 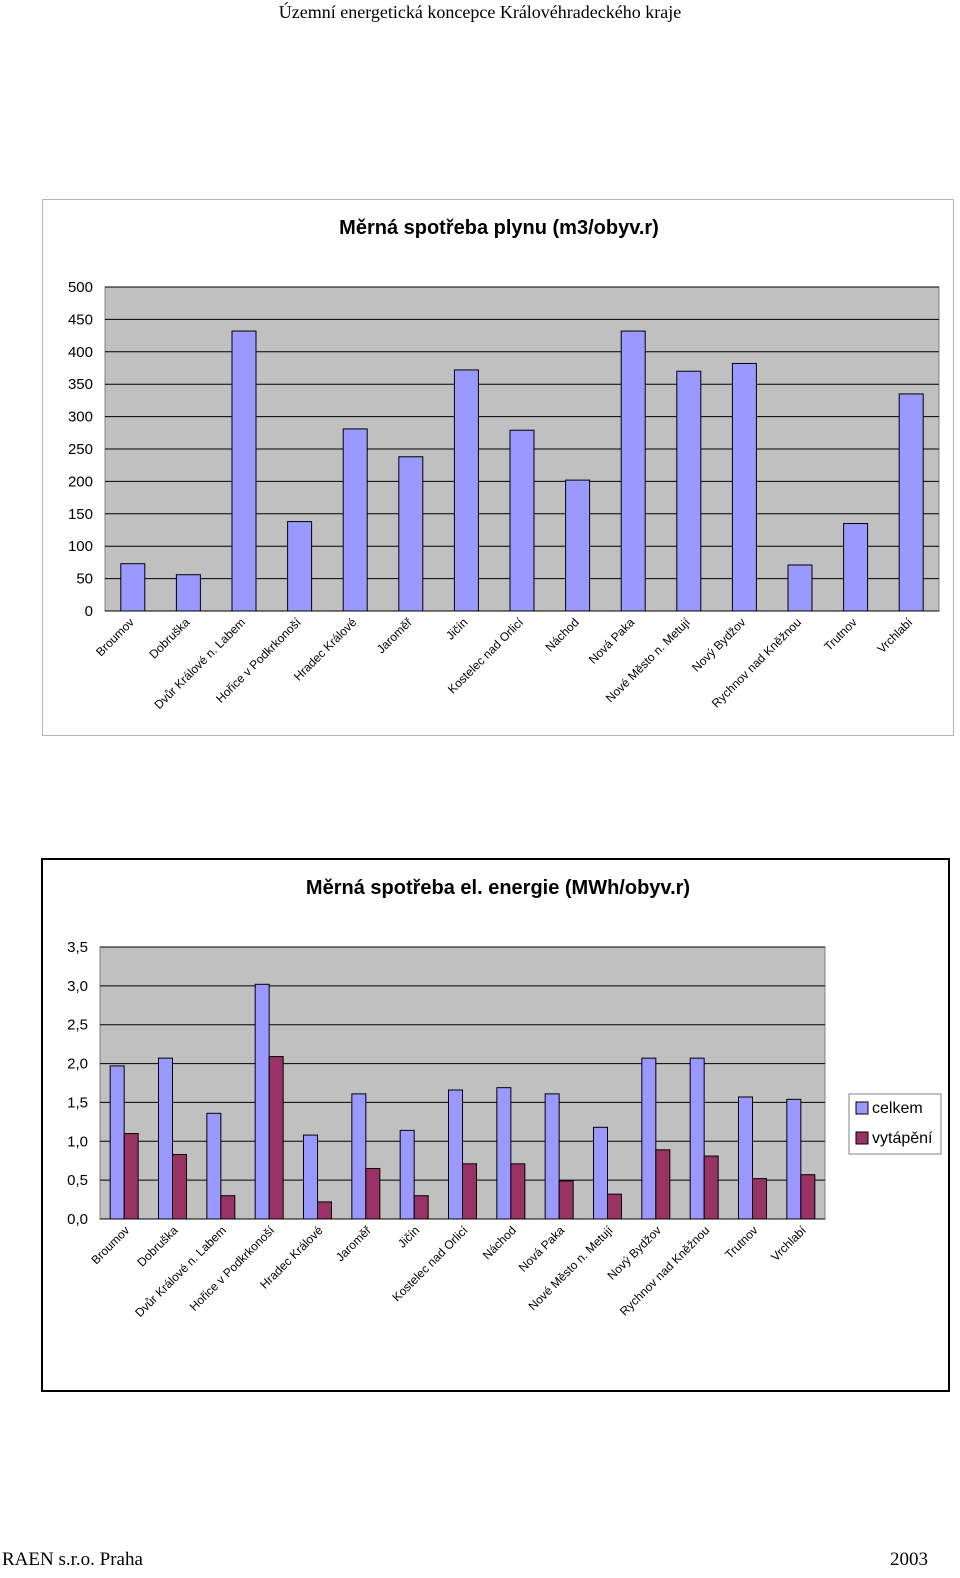 I want to click on el-legend-label: vytápění, so click(x=902, y=1138).